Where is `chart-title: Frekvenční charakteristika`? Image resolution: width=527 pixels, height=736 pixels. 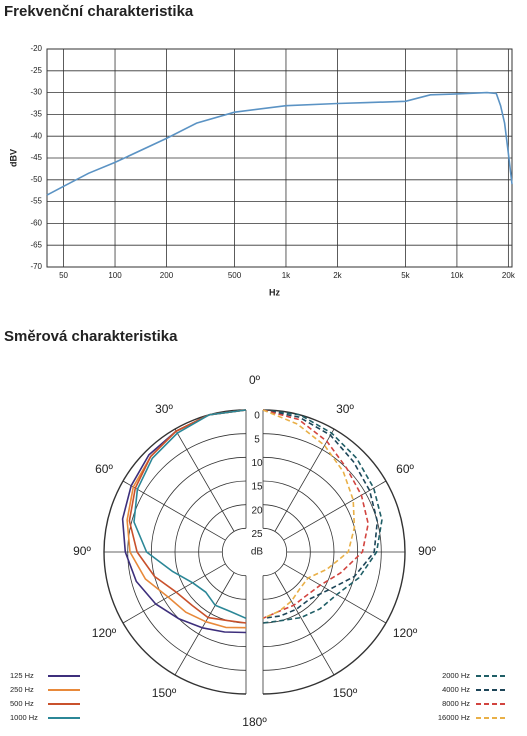
chart-title: Frekvenční charakteristika is located at coordinates (99, 11).